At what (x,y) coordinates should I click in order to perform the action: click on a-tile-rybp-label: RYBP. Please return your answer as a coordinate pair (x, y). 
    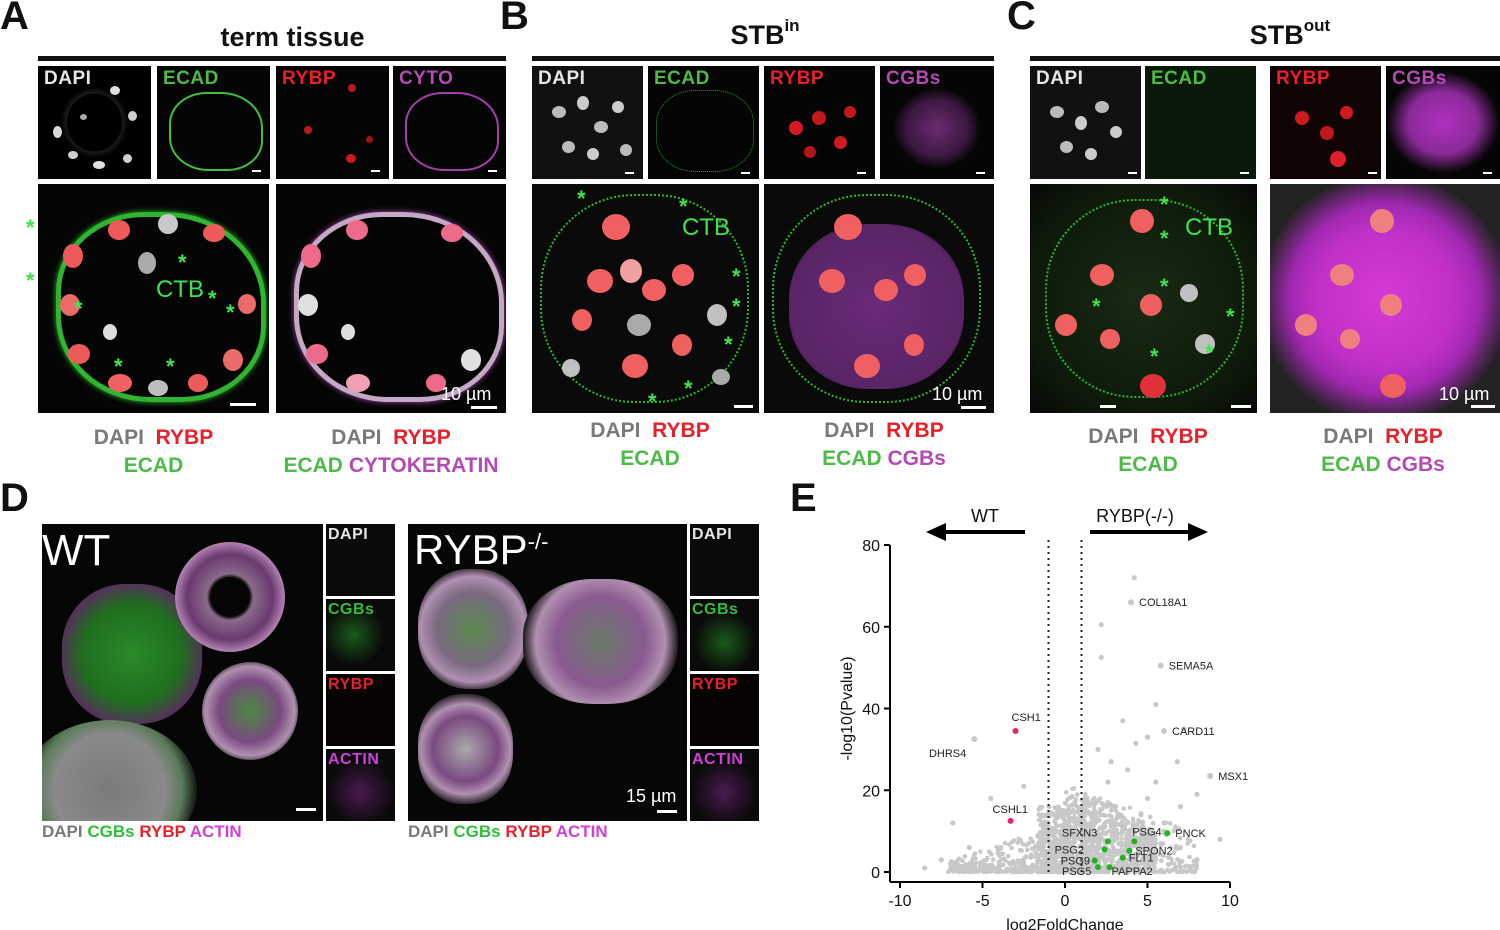
    Looking at the image, I should click on (309, 78).